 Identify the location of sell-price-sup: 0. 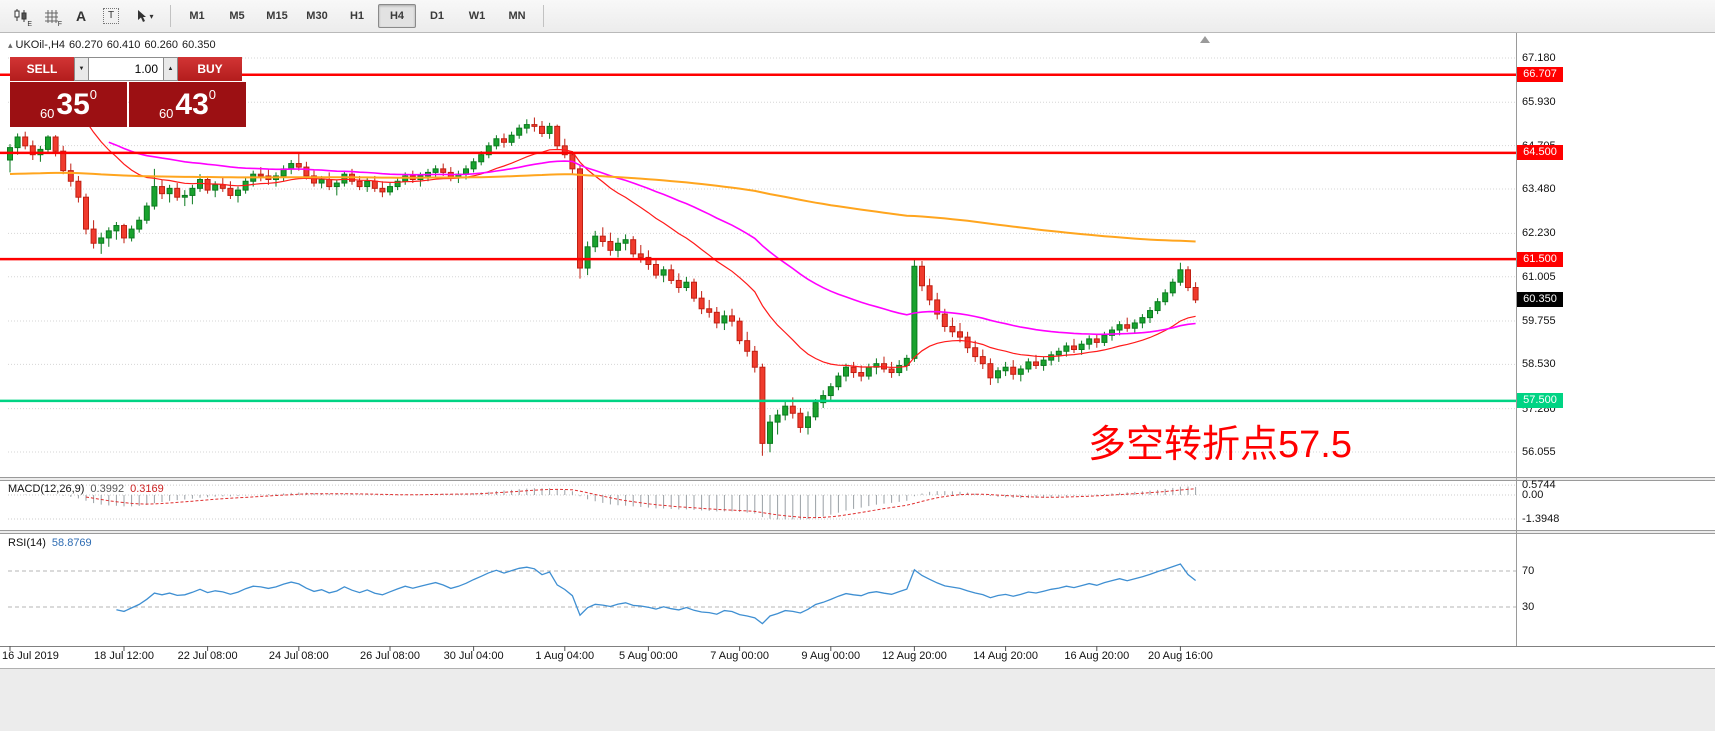
(93, 94).